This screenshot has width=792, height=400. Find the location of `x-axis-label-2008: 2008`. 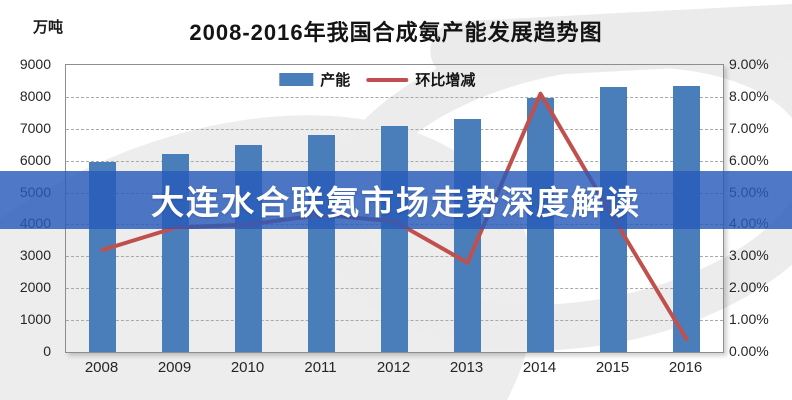

x-axis-label-2008: 2008 is located at coordinates (101, 367).